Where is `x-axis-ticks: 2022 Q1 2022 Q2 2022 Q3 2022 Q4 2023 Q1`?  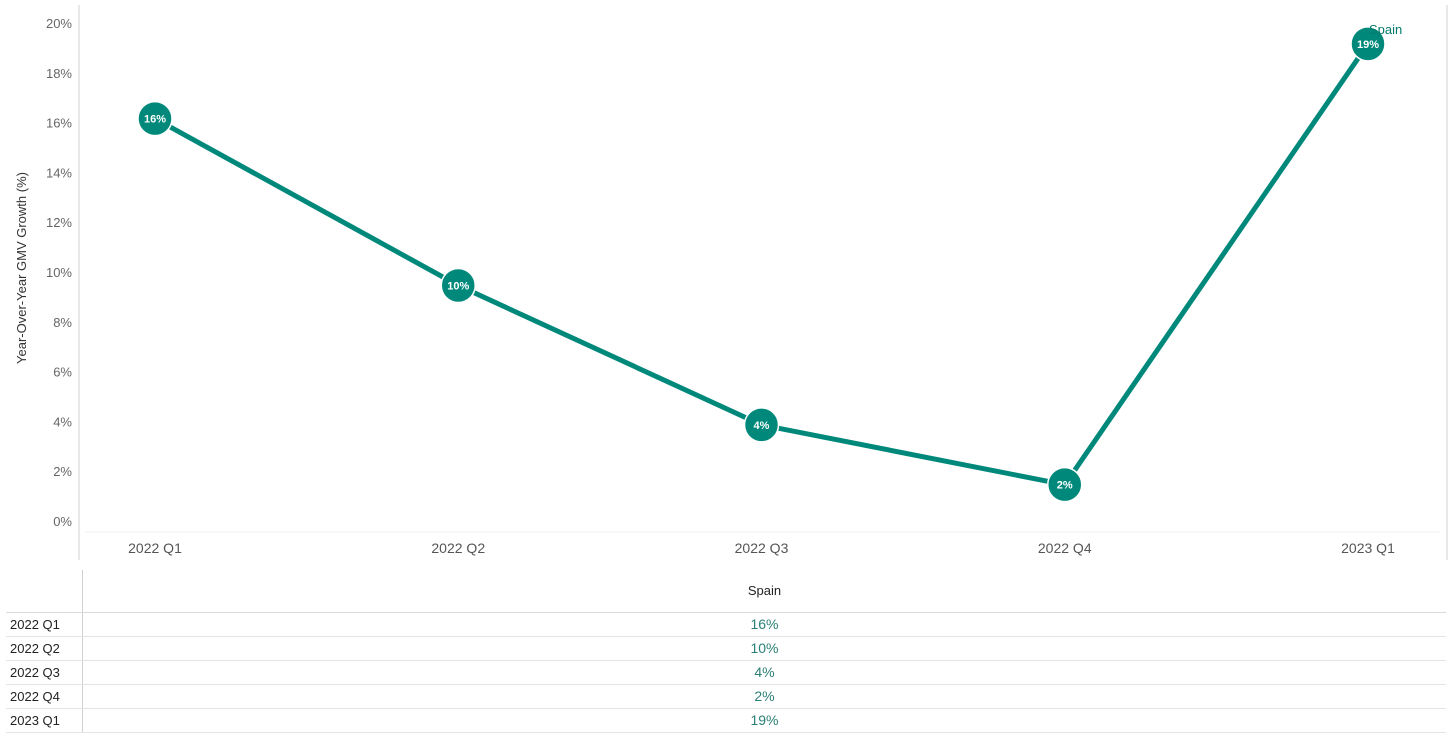 x-axis-ticks: 2022 Q1 2022 Q2 2022 Q3 2022 Q4 2023 Q1 is located at coordinates (761, 548).